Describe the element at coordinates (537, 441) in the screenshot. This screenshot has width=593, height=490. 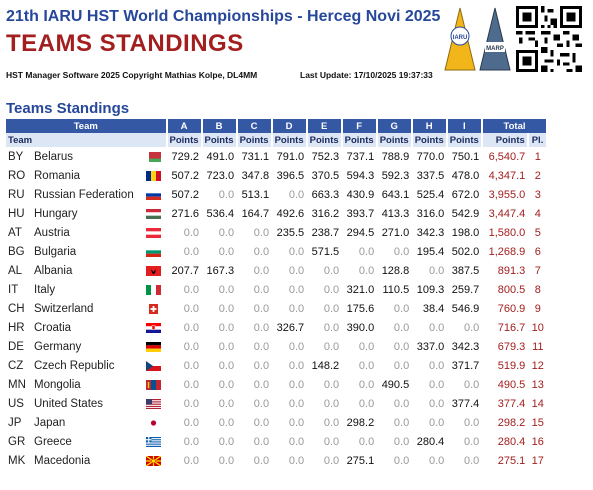
I see `place: 16` at that location.